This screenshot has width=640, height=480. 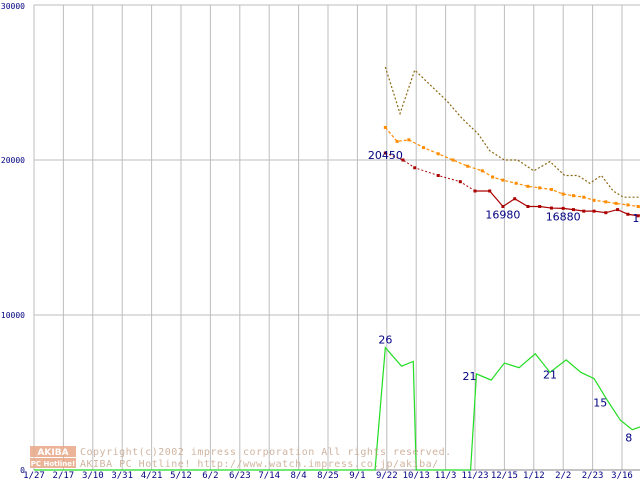 What do you see at coordinates (52, 453) in the screenshot?
I see `logo-top-text: AKIBA` at bounding box center [52, 453].